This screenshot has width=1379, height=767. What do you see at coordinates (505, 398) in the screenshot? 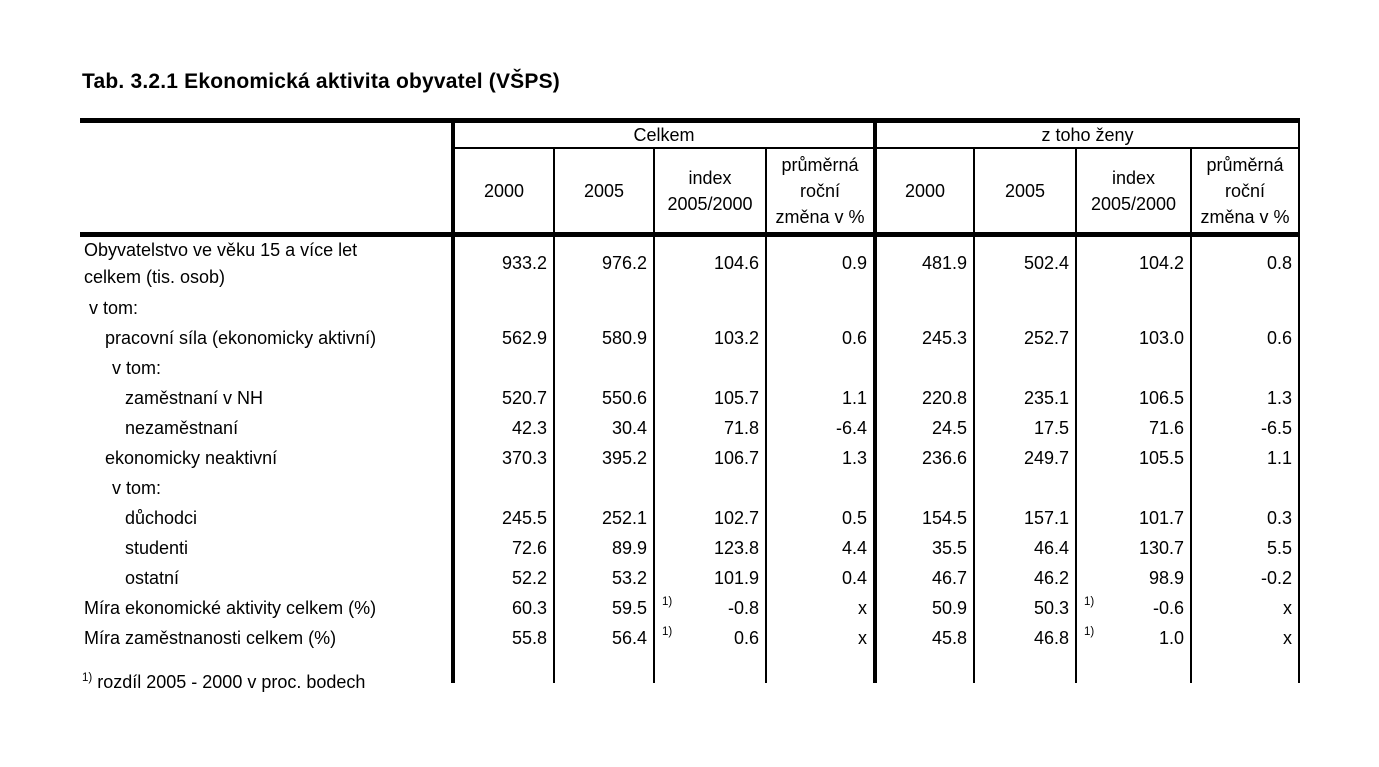
I see `cell-value: 520.7` at bounding box center [505, 398].